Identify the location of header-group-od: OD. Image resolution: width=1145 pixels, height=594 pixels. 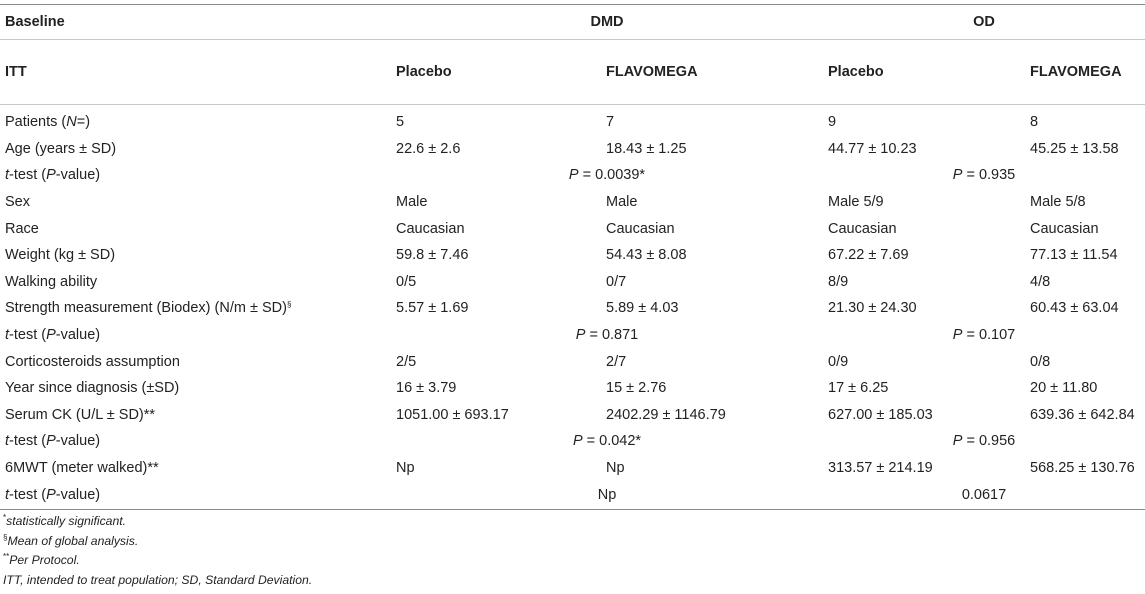
(984, 22).